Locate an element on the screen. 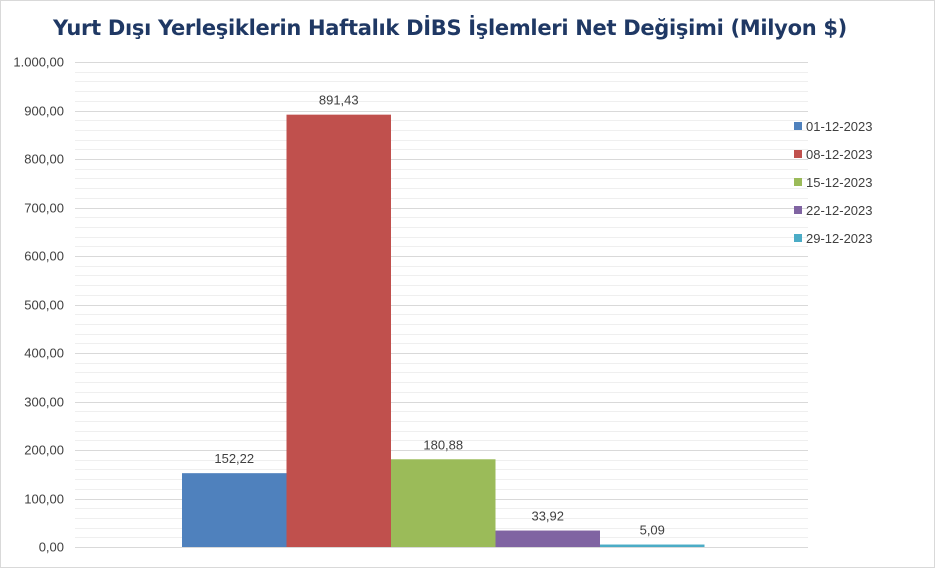 This screenshot has height=568, width=935. legend-label: 22-12-2023 is located at coordinates (839, 210).